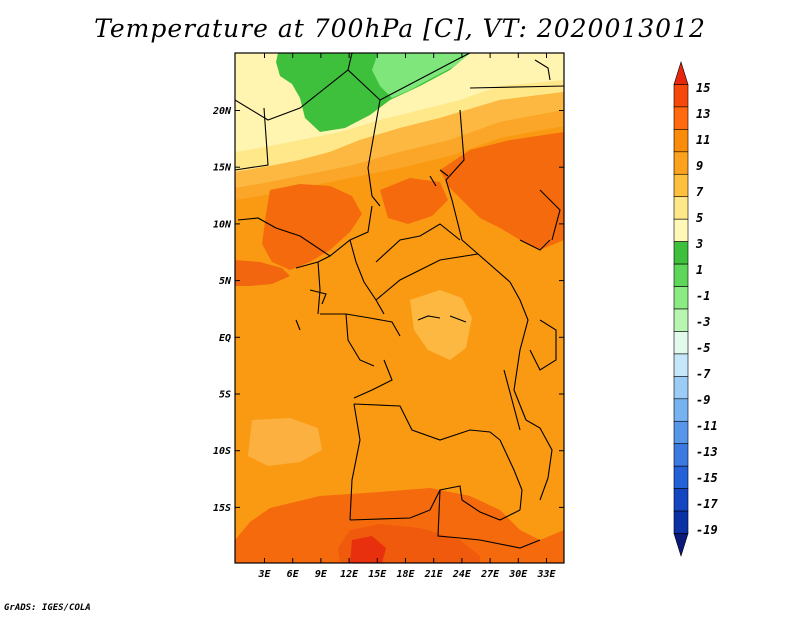 This screenshot has height=618, width=800. What do you see at coordinates (703, 88) in the screenshot?
I see `colorbar-label: 15` at bounding box center [703, 88].